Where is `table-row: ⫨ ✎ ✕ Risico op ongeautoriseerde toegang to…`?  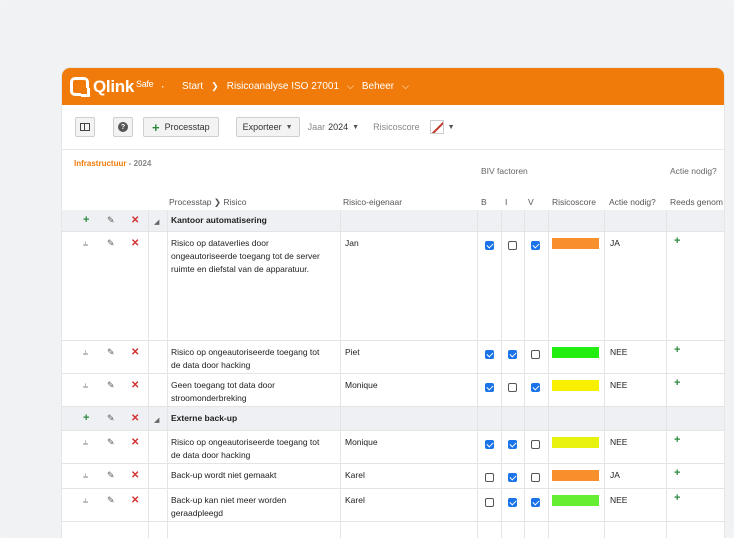 table-row: ⫨ ✎ ✕ Risico op ongeautoriseerde toegang to… is located at coordinates (393, 357).